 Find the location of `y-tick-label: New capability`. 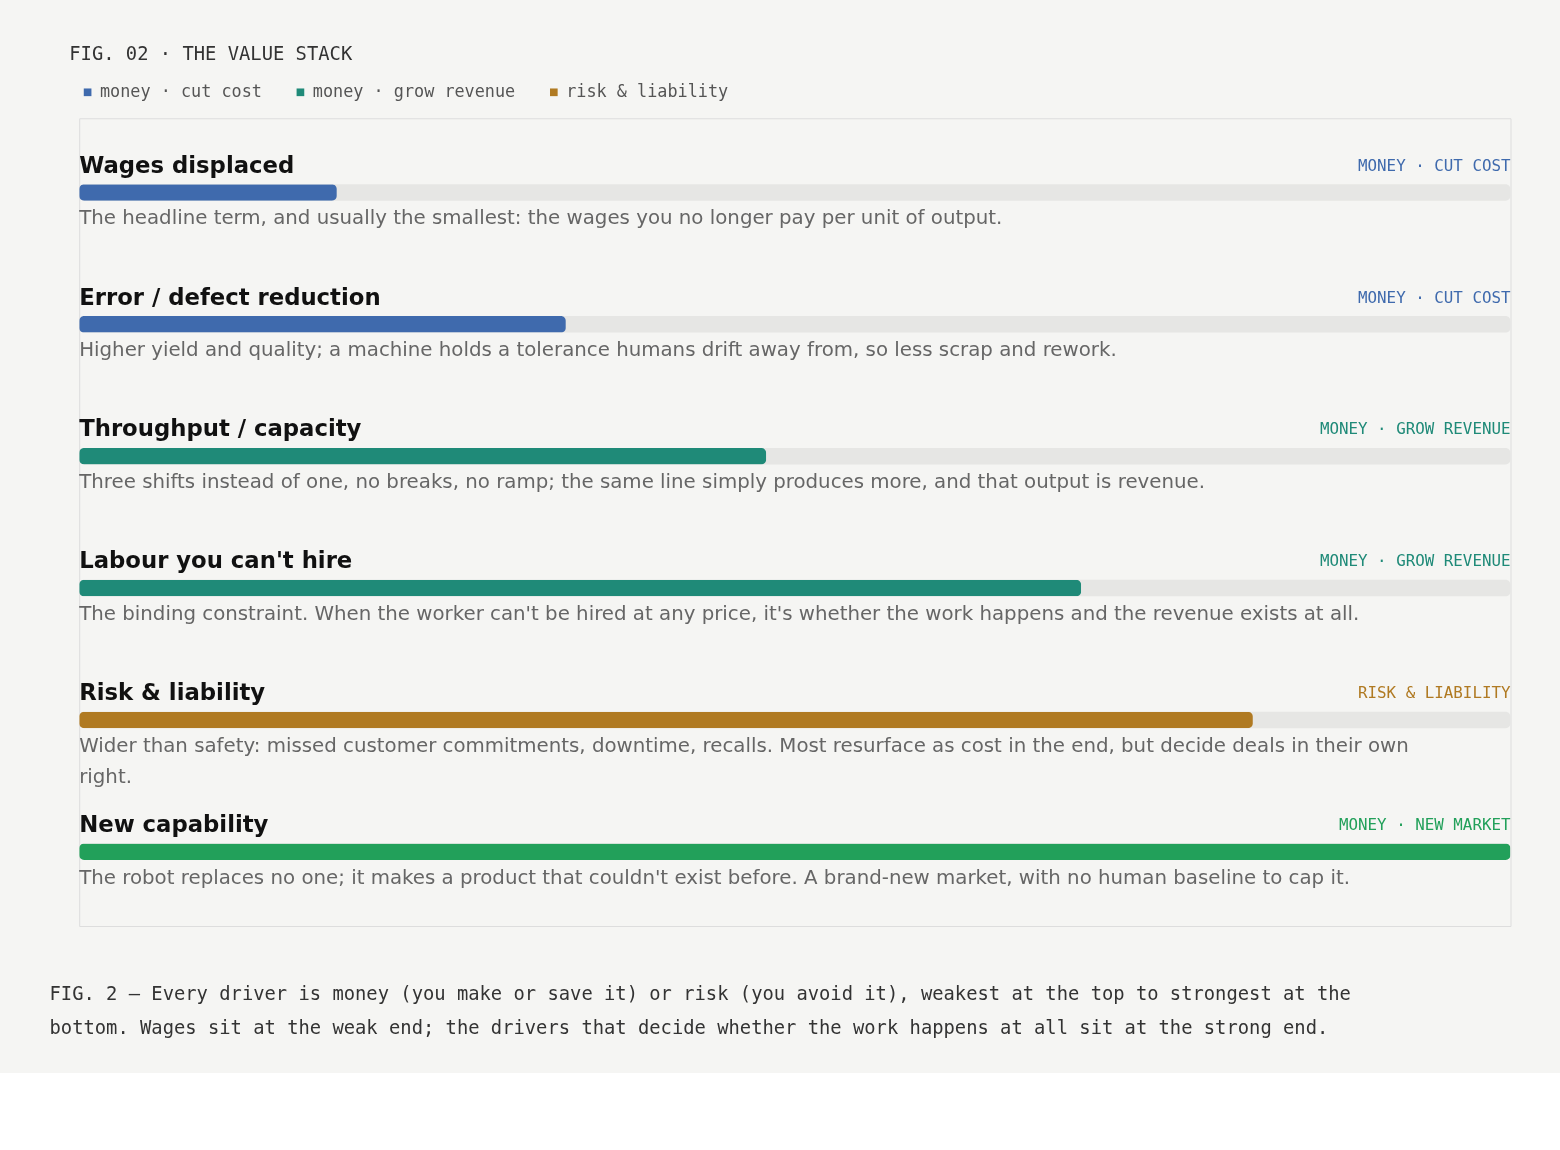

y-tick-label: New capability is located at coordinates (174, 824).